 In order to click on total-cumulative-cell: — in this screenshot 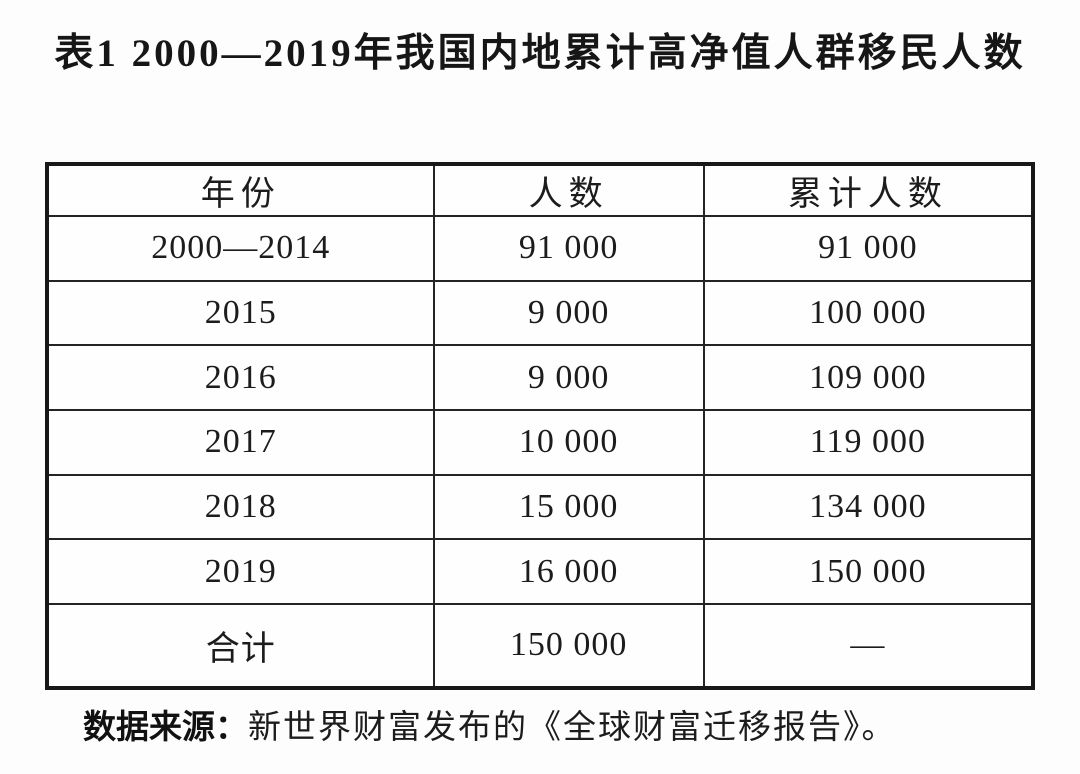, I will do `click(868, 646)`.